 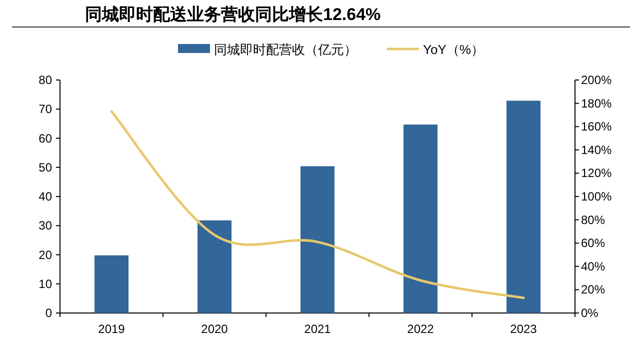 What do you see at coordinates (45, 225) in the screenshot?
I see `y-tick-label: 30` at bounding box center [45, 225].